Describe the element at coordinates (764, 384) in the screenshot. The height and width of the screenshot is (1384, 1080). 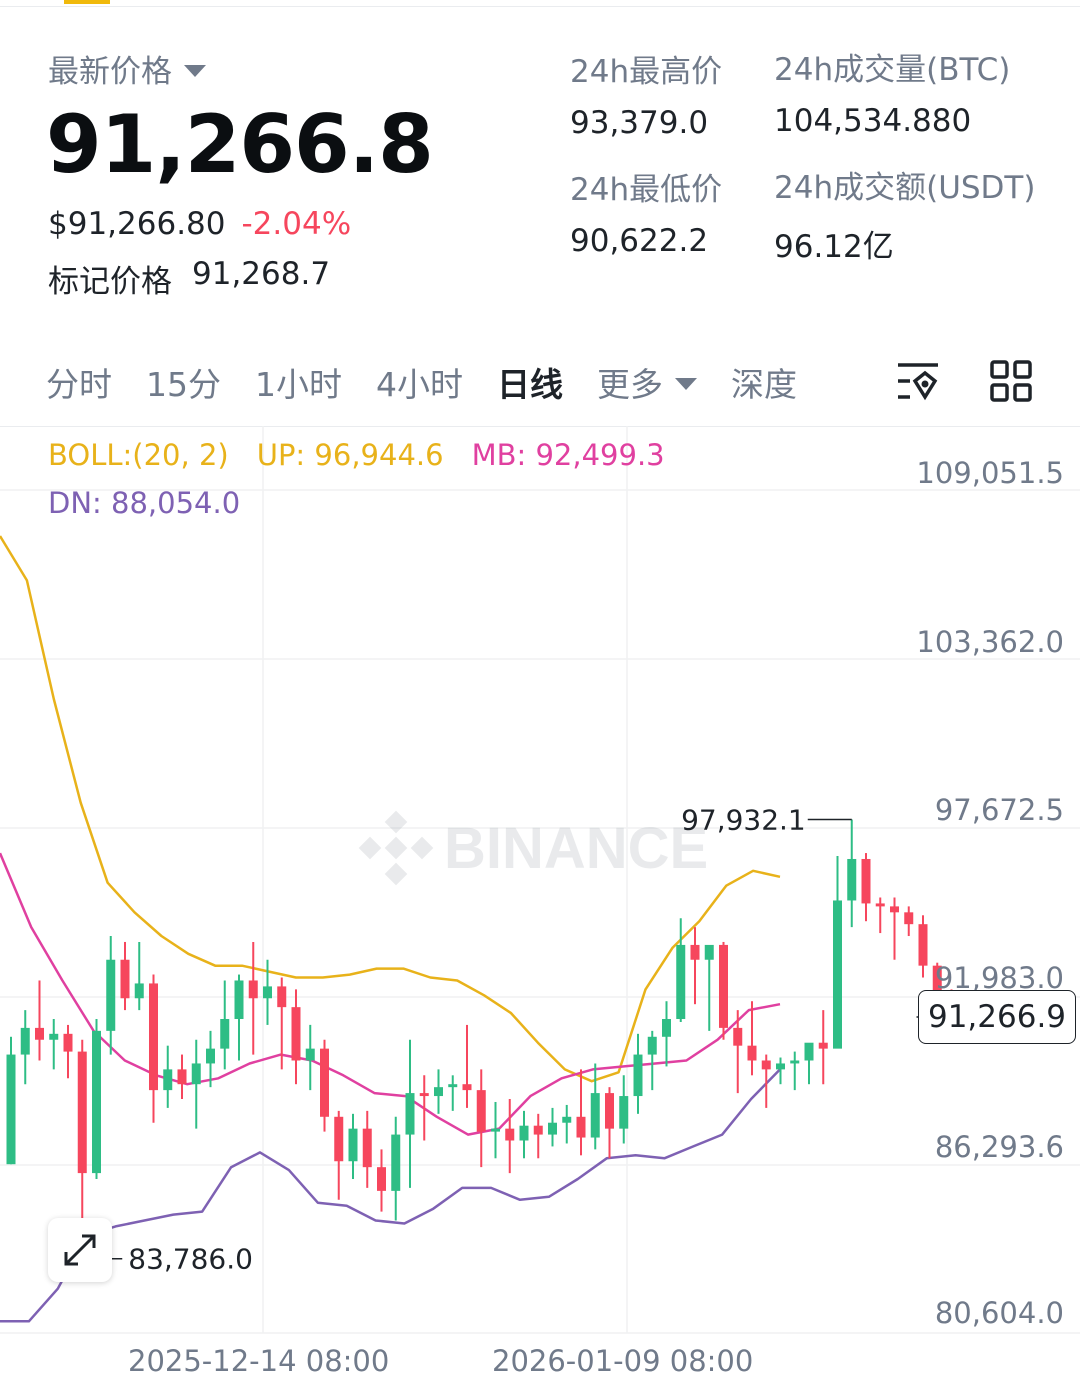
I see `tab-depth: 深度` at that location.